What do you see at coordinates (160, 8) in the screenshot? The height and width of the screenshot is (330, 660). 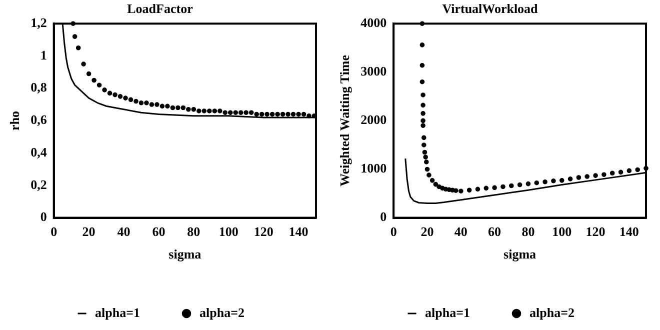 I see `chart-title: LoadFactor` at bounding box center [160, 8].